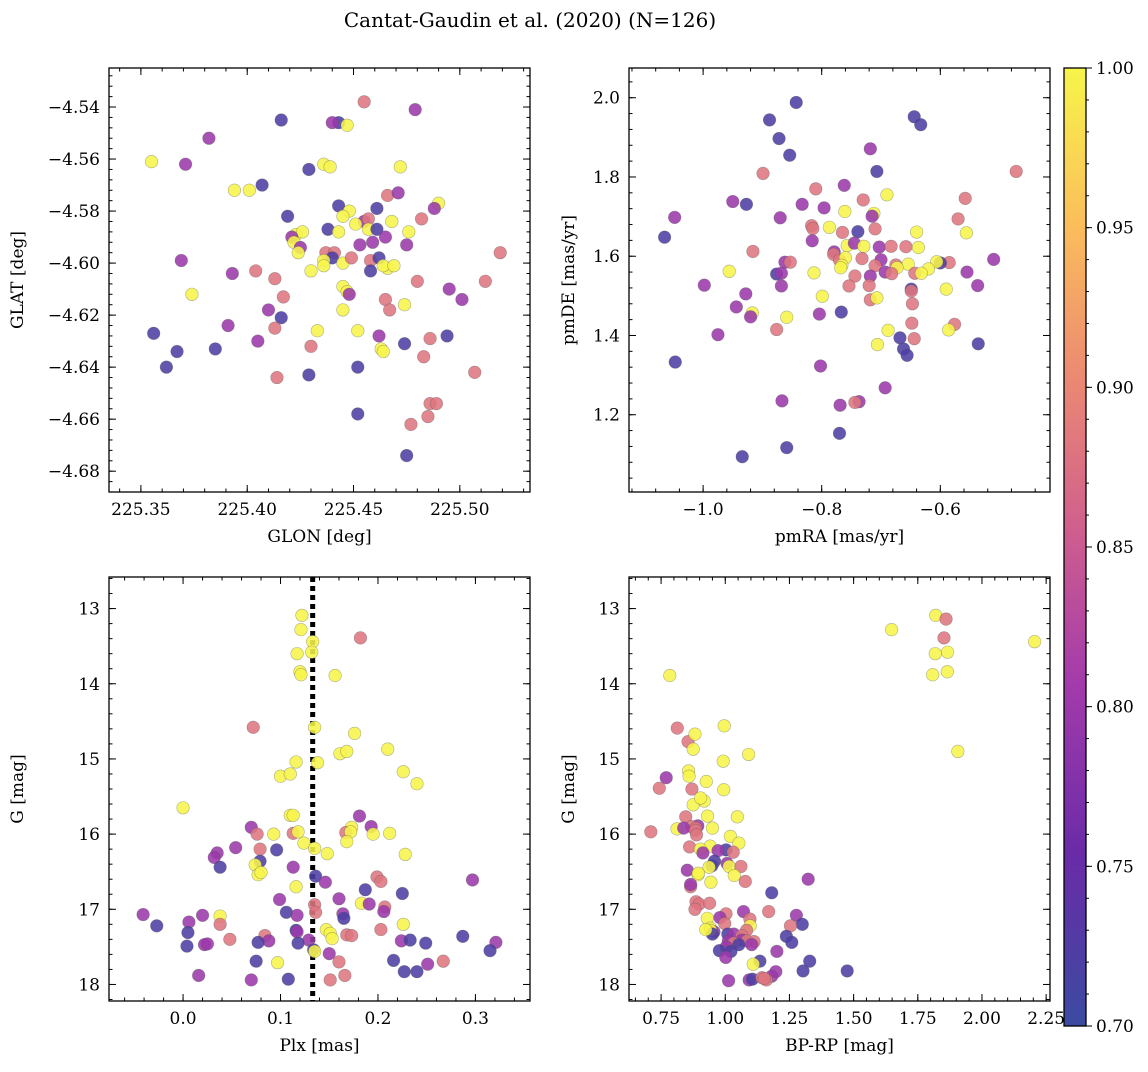 The width and height of the screenshot is (1148, 1072). What do you see at coordinates (18, 788) in the screenshot?
I see `y-axis-label: G [mag]` at bounding box center [18, 788].